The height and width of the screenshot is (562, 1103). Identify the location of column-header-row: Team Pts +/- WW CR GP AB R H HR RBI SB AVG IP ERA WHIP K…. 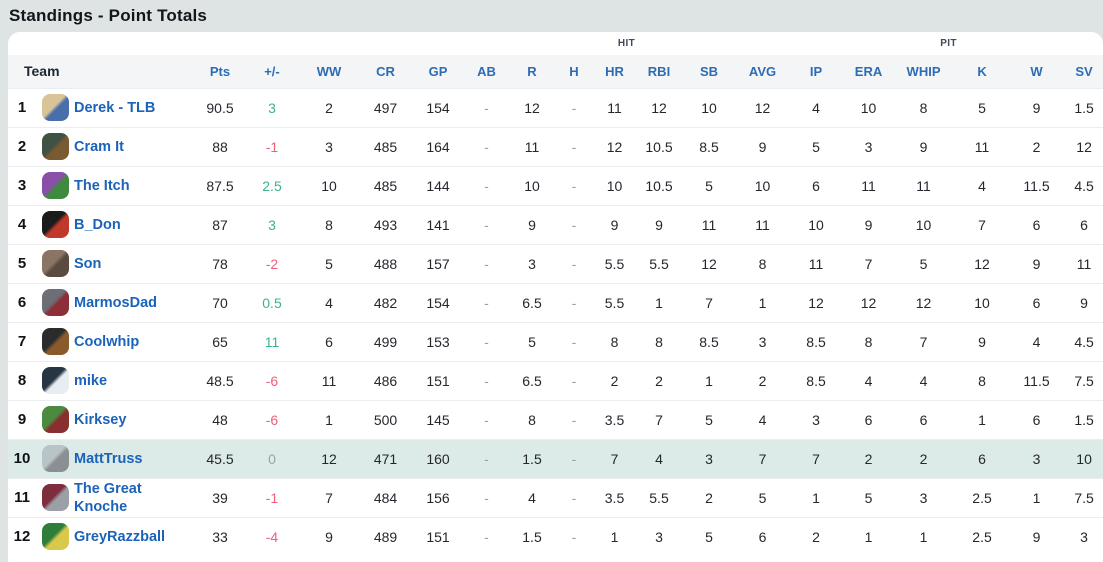
(555, 71).